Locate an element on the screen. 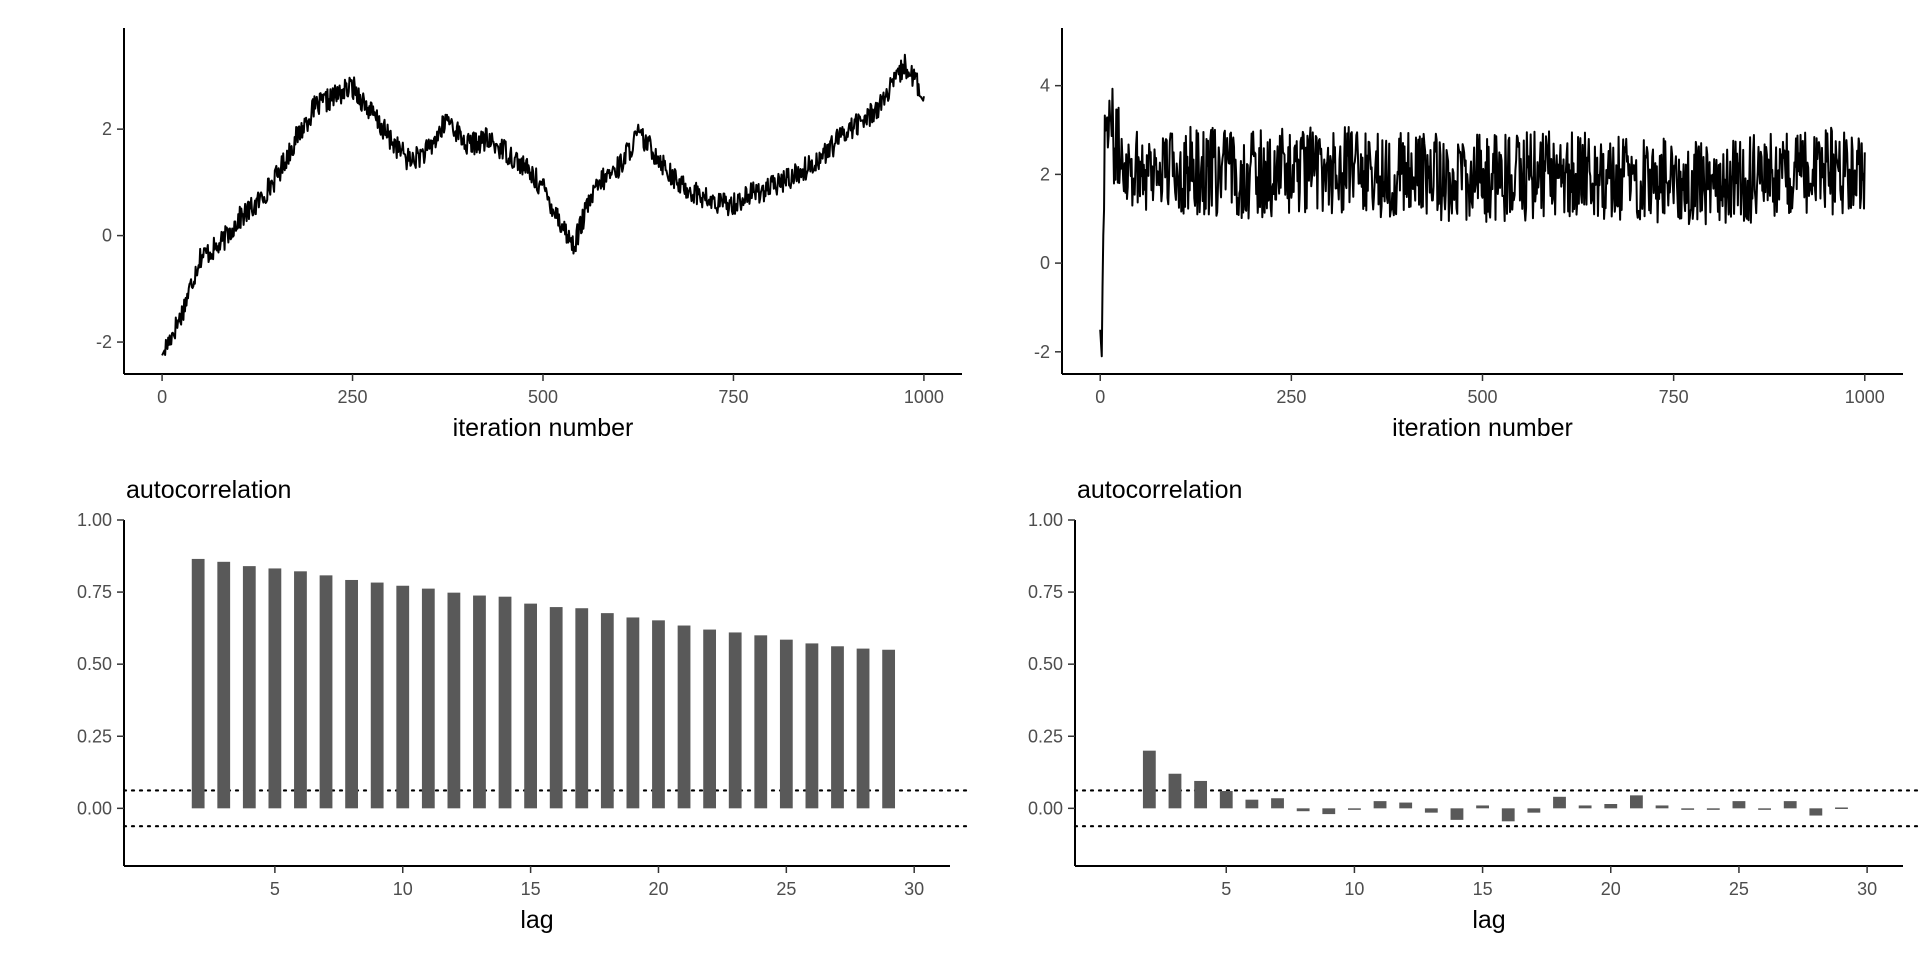 This screenshot has width=1920, height=960. y-tick-label: 4 is located at coordinates (1045, 86).